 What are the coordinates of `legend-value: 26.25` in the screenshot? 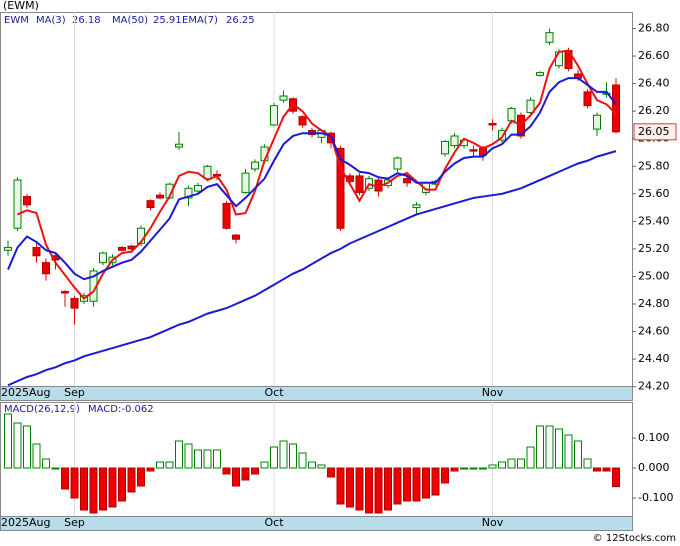 It's located at (240, 20).